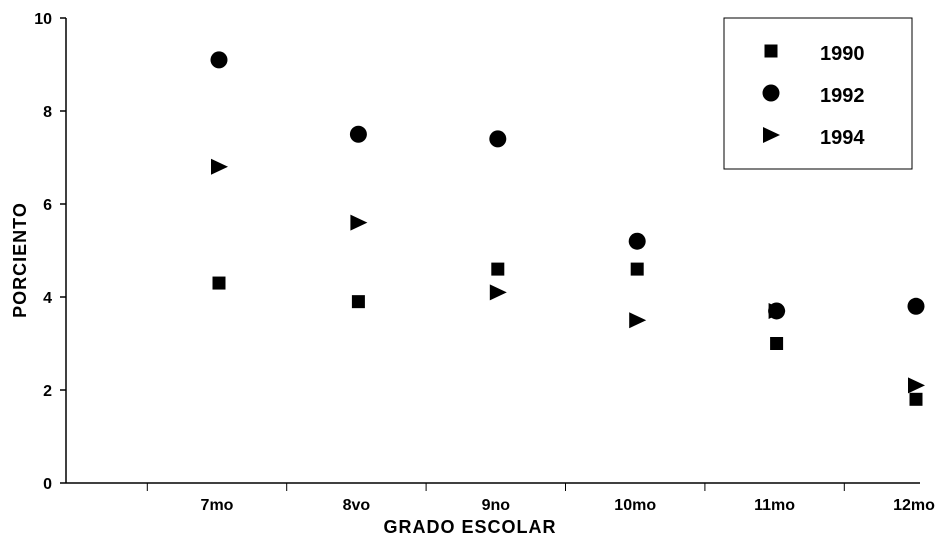  I want to click on marker-1990-7mo, so click(219, 283).